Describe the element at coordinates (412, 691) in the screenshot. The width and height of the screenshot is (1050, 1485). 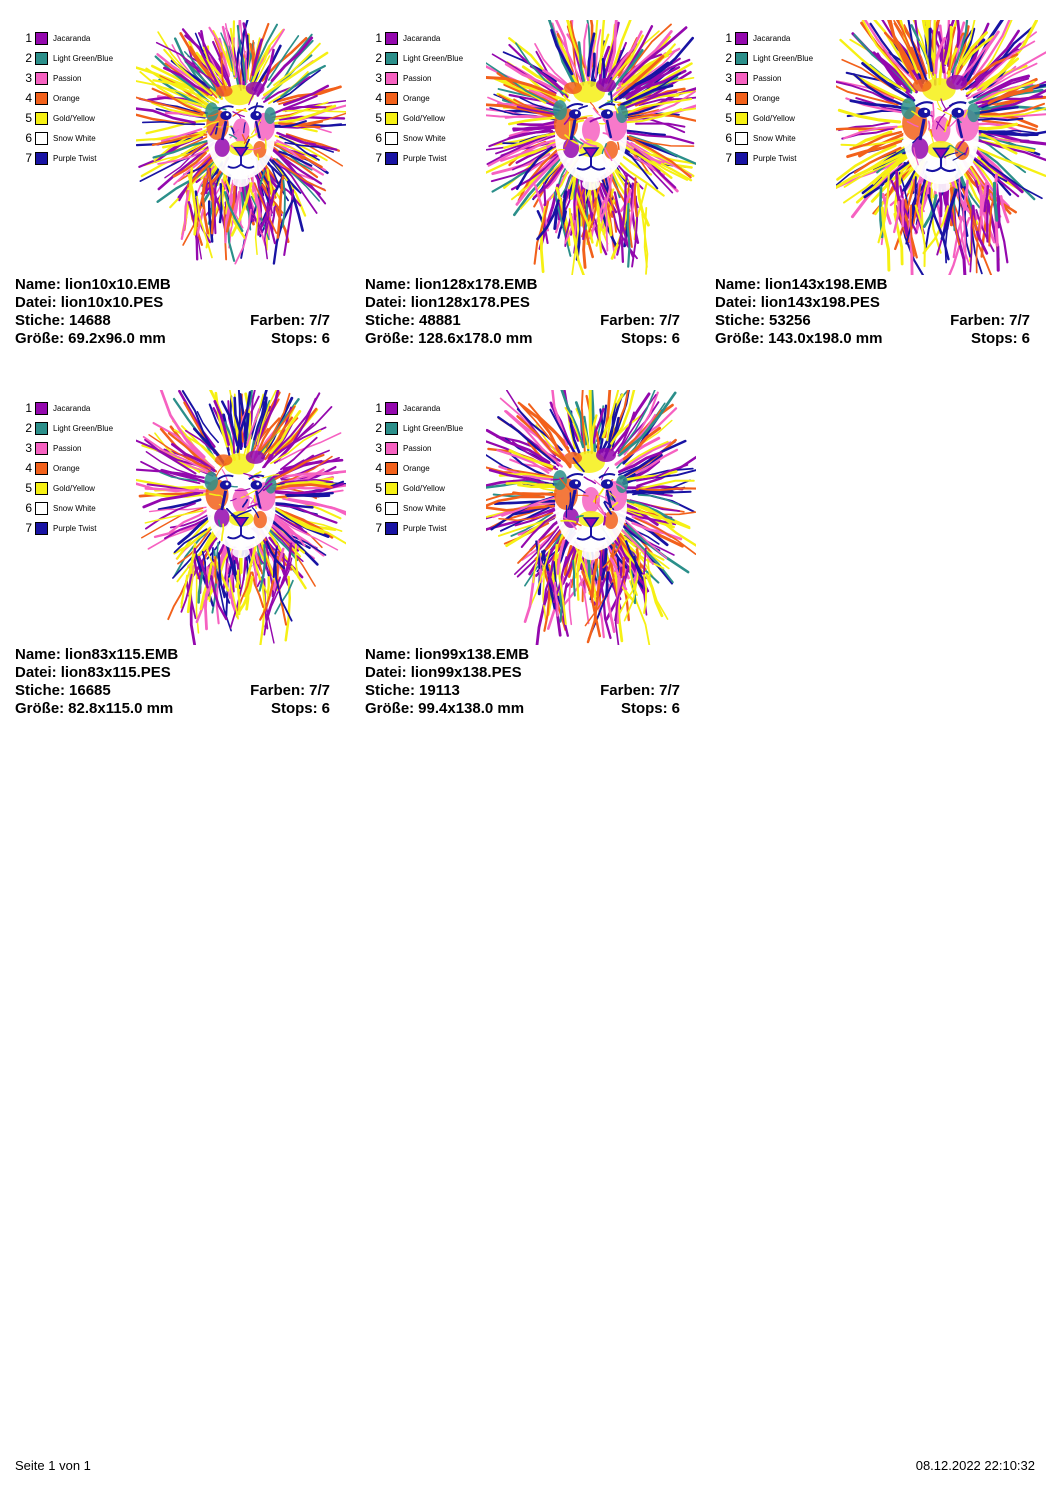
I see `stitches-field: Stiche: 19113` at that location.